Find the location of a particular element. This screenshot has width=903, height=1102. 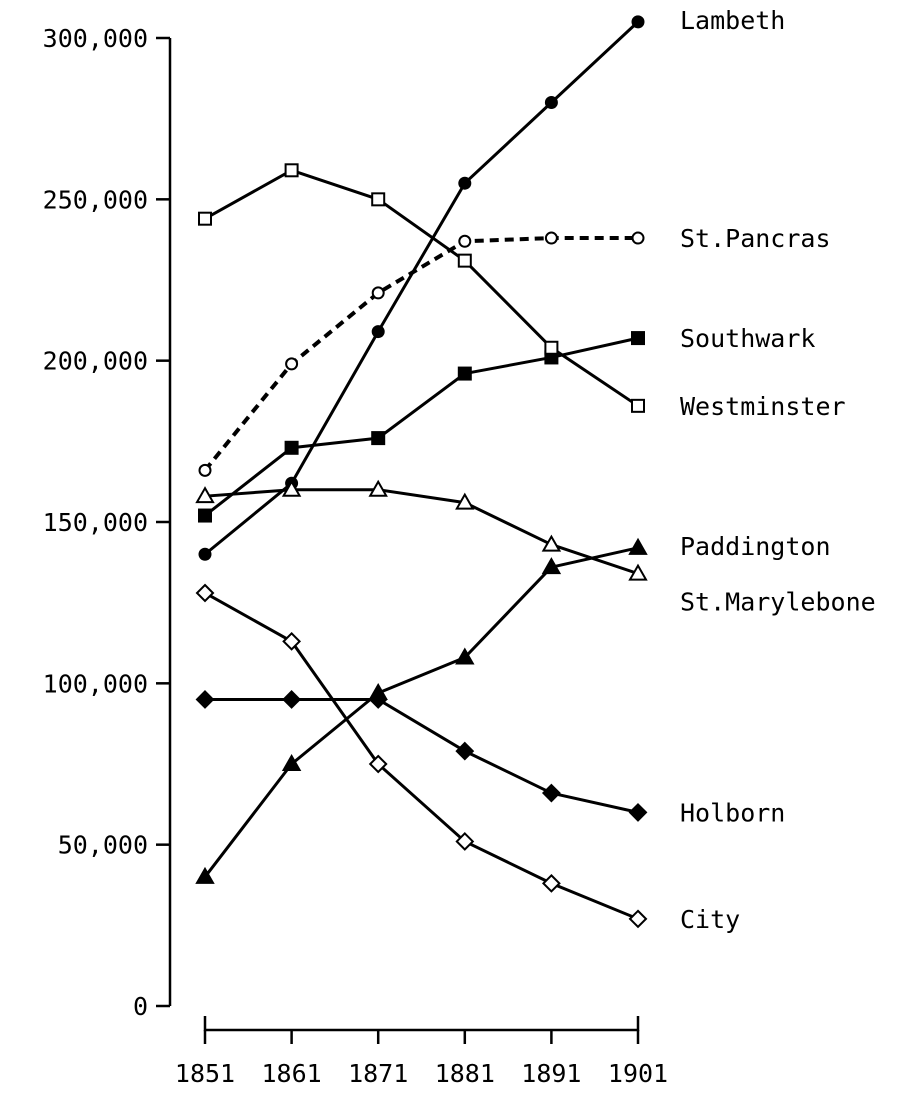

series-label: Holborn is located at coordinates (732, 812).